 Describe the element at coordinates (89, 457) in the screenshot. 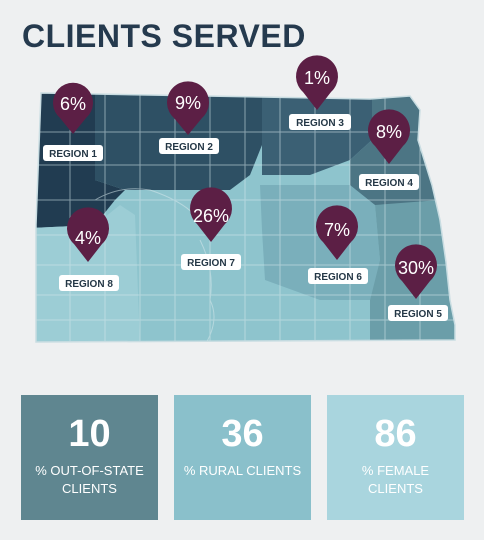

I see `stat-out-of-state: 10 % OUT-OF-STATE CLIENTS` at that location.